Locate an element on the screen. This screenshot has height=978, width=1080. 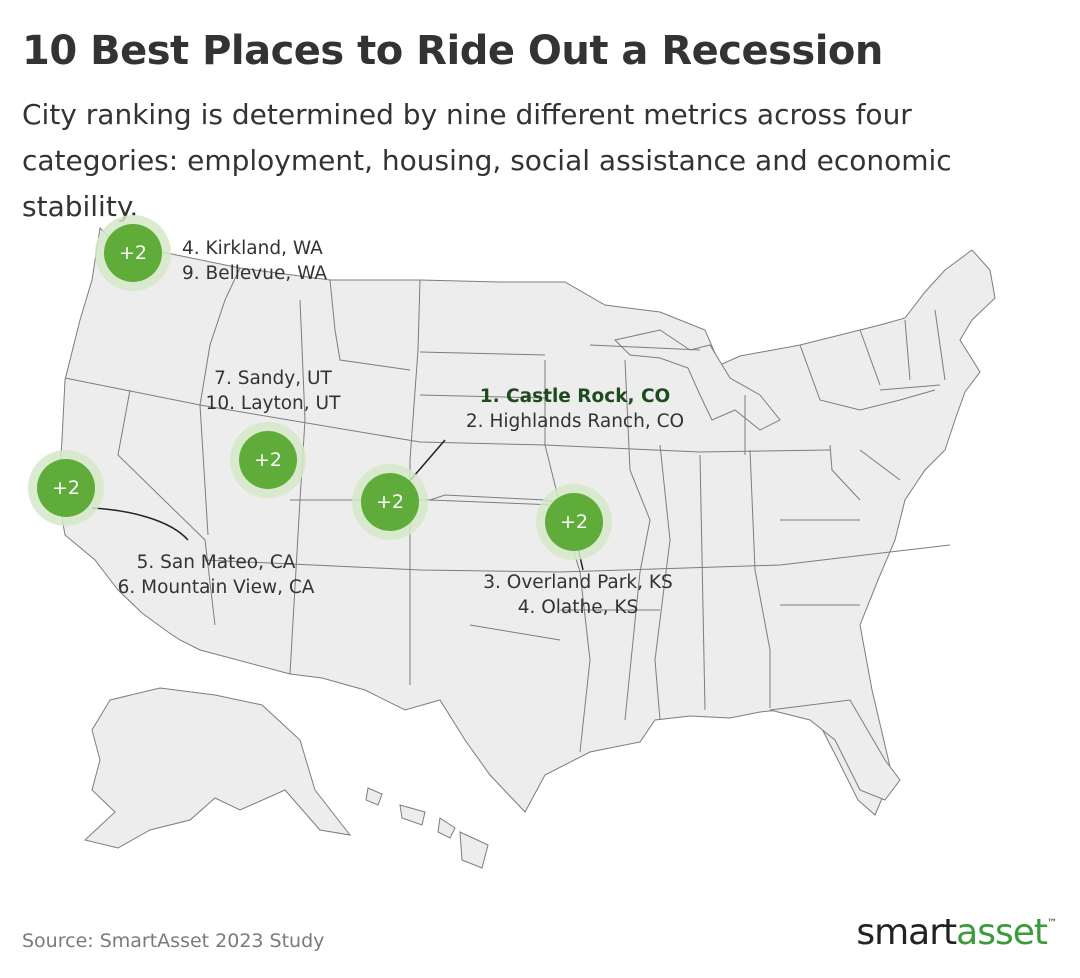
city-name: 9. Bellevue, WA is located at coordinates (255, 273).